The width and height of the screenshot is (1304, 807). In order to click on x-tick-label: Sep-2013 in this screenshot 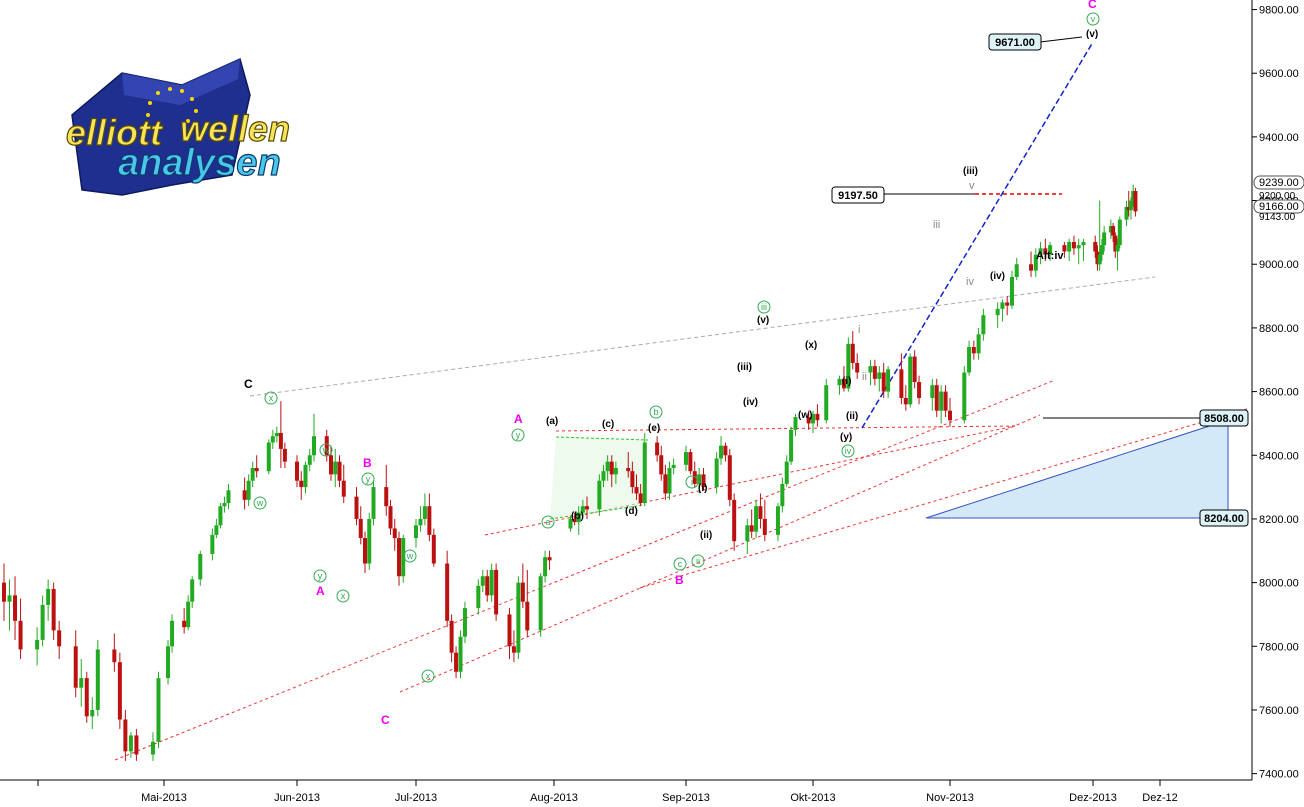, I will do `click(686, 798)`.